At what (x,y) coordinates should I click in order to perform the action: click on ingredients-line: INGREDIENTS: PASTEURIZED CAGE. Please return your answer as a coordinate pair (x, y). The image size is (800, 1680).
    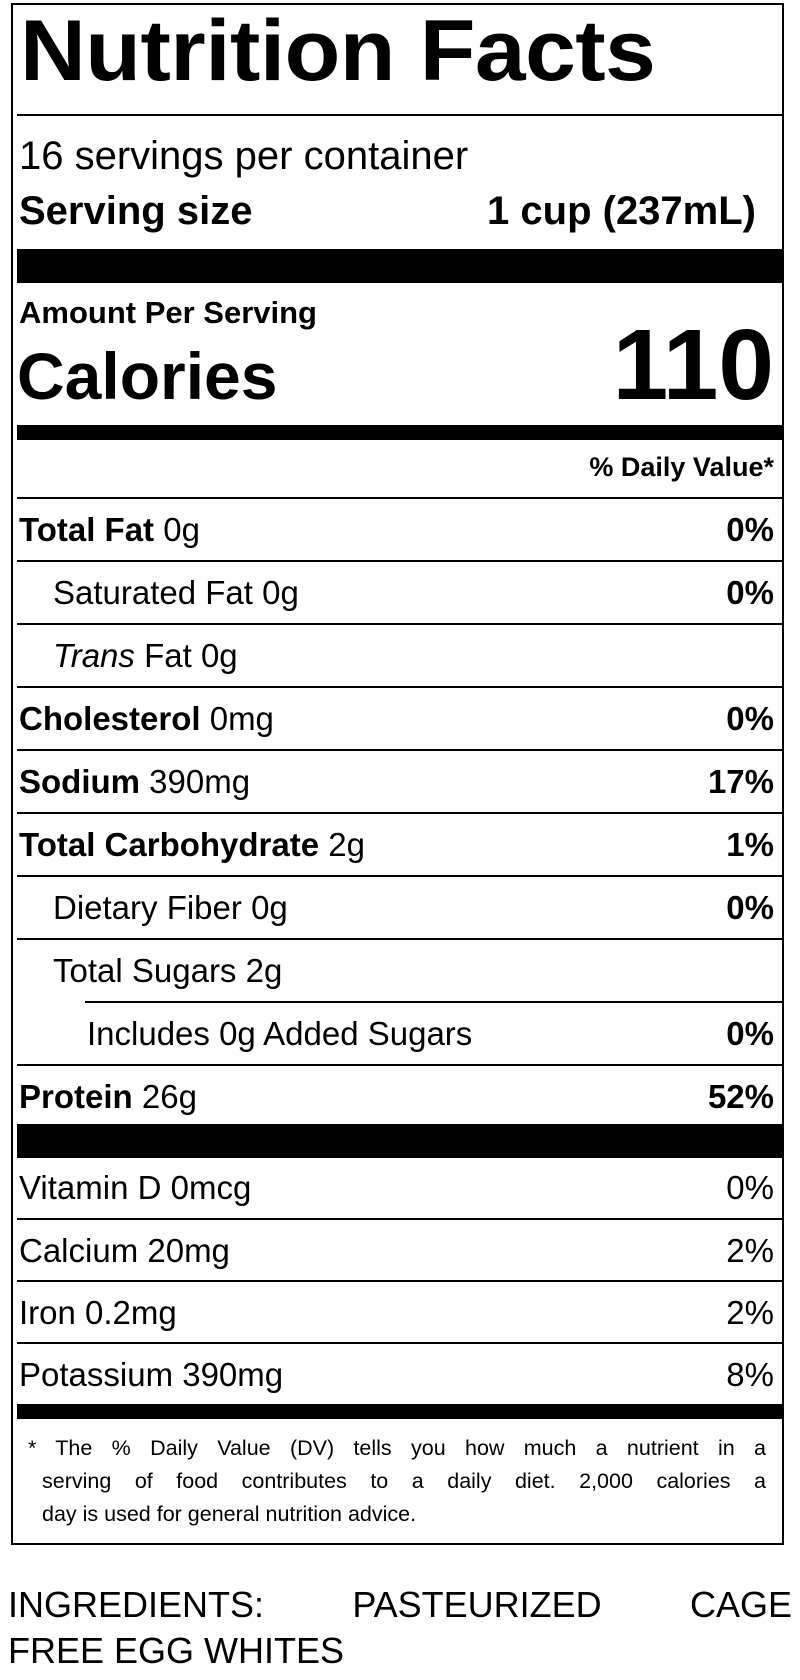
    Looking at the image, I should click on (400, 1604).